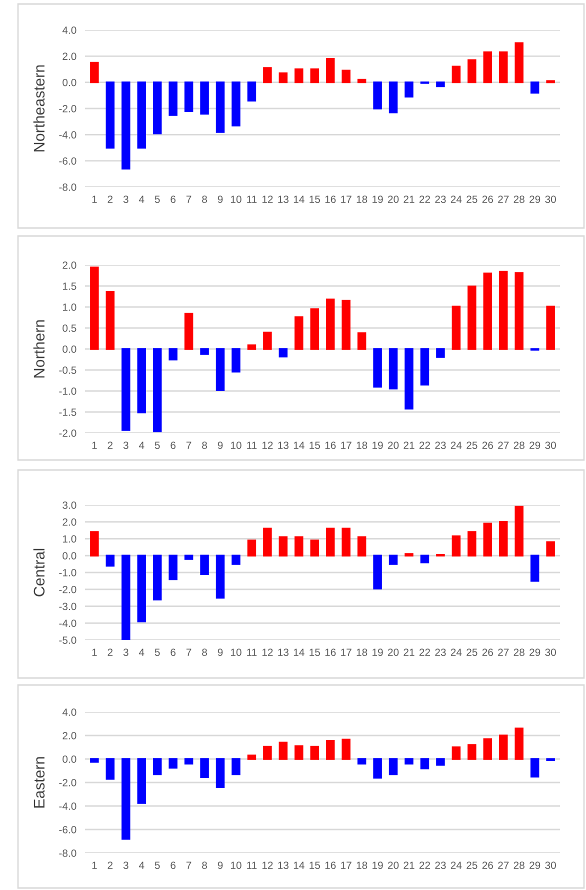 The image size is (586, 890). I want to click on y-tick-label: -3.0, so click(67, 606).